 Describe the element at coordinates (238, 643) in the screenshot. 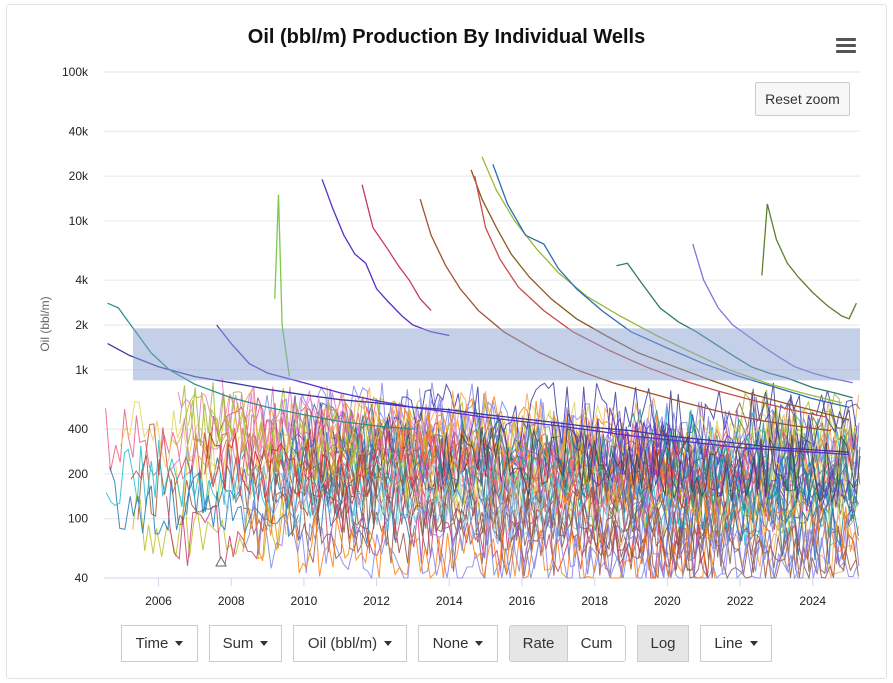

I see `sum-dropdown-label: Sum` at that location.